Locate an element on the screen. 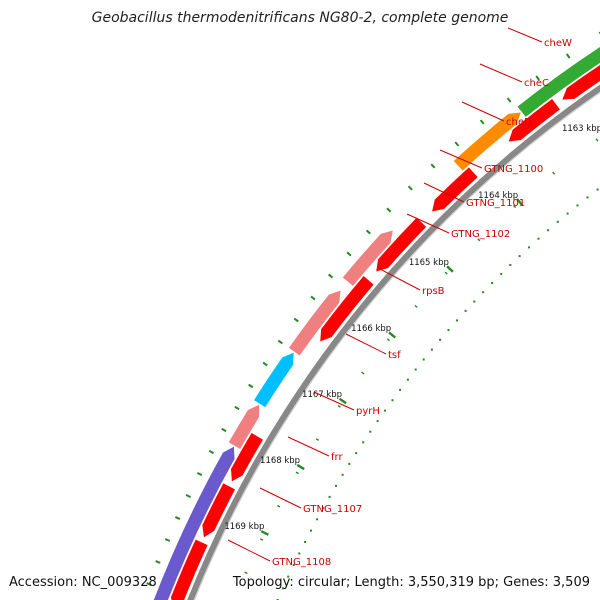 Image resolution: width=600 pixels, height=600 pixels. scale-label: 1163 kbp is located at coordinates (581, 129).